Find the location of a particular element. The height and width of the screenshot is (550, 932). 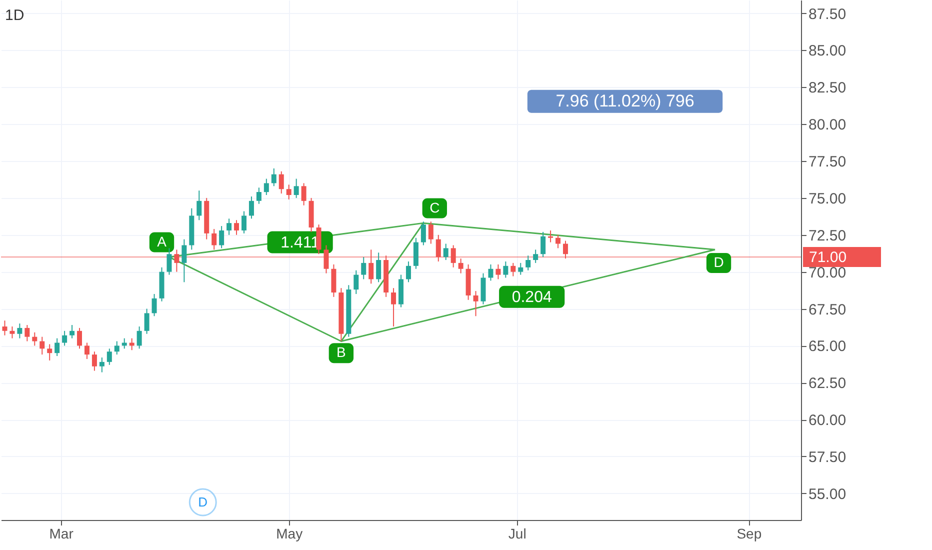

y-tick-label: 65.00 is located at coordinates (827, 347).